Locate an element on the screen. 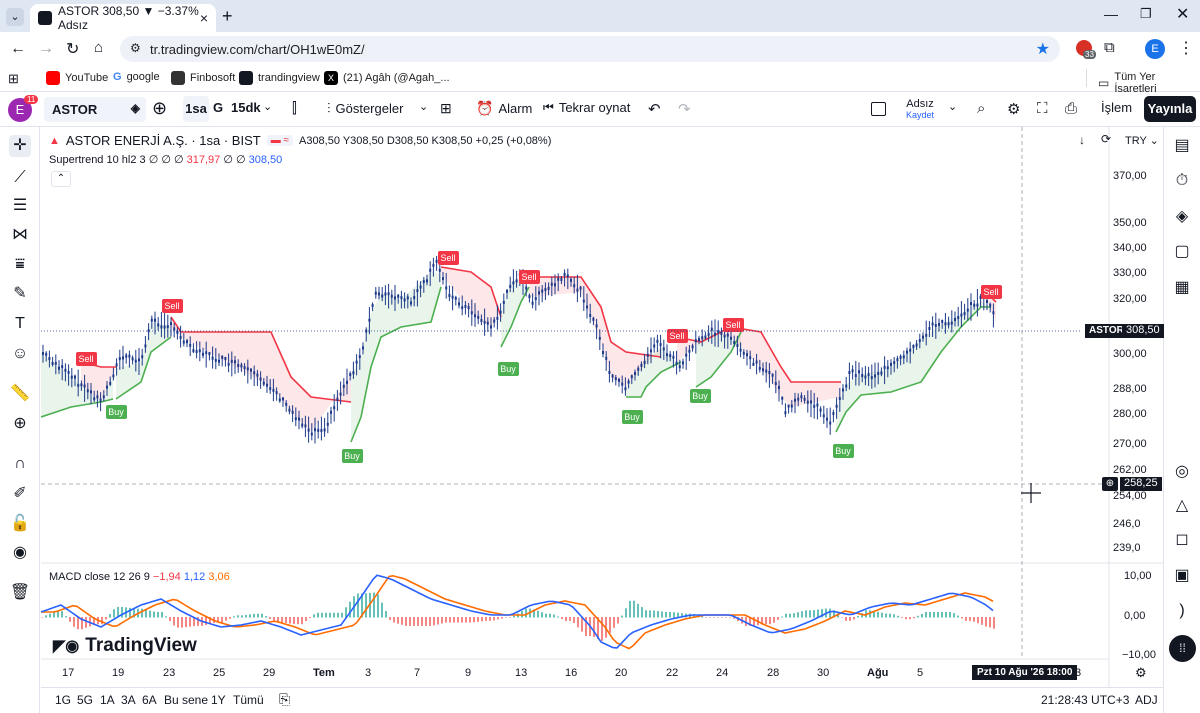 This screenshot has width=1200, height=713. reload-icon: ↻ is located at coordinates (73, 49).